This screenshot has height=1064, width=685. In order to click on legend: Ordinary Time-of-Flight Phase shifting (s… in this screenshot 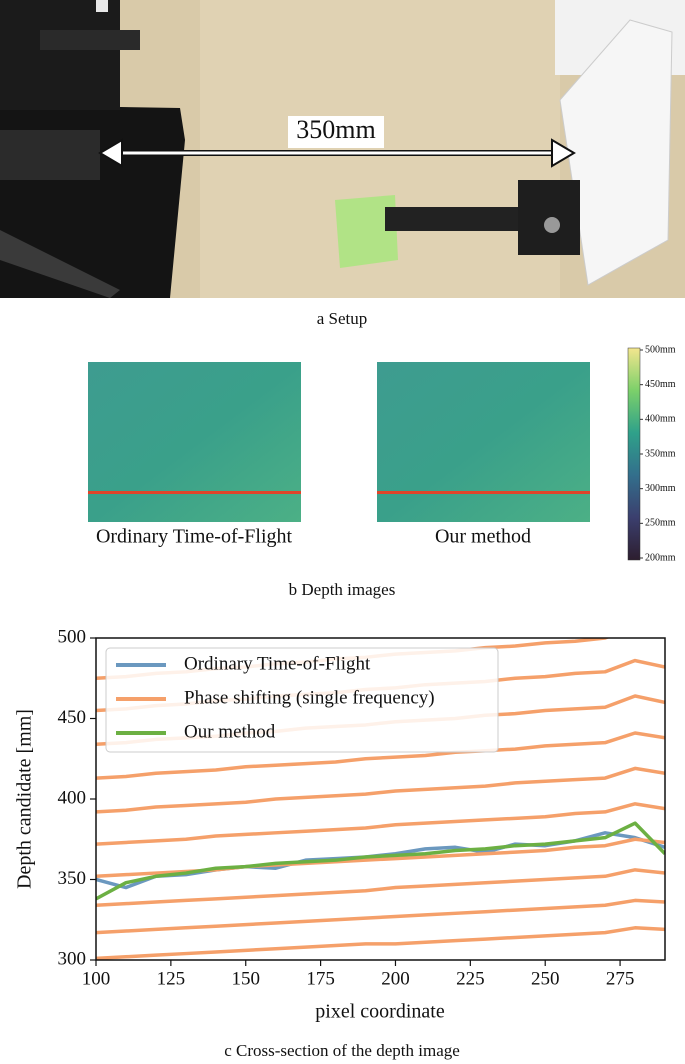, I will do `click(302, 700)`.